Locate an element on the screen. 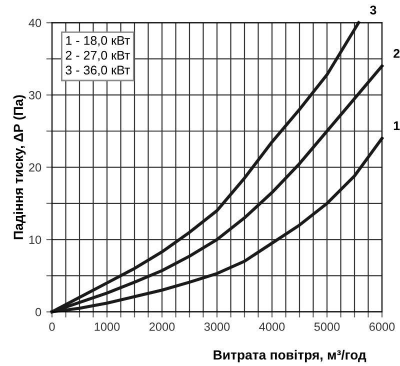  y-tick-label: 40 is located at coordinates (35, 23).